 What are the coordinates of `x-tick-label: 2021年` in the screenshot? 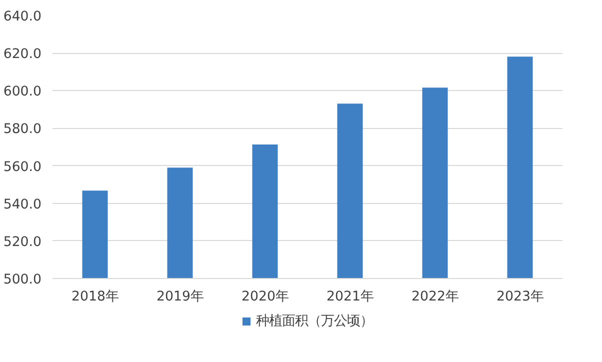 It's located at (350, 297).